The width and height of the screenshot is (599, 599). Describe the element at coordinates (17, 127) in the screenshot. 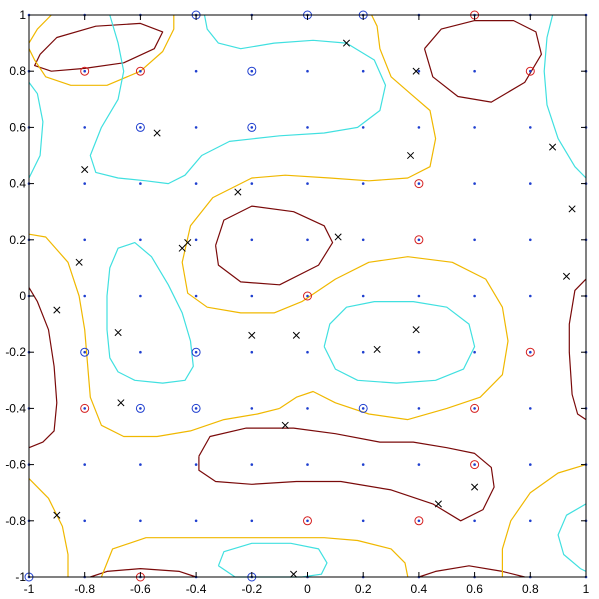

I see `y-tick-label: 0.6` at that location.